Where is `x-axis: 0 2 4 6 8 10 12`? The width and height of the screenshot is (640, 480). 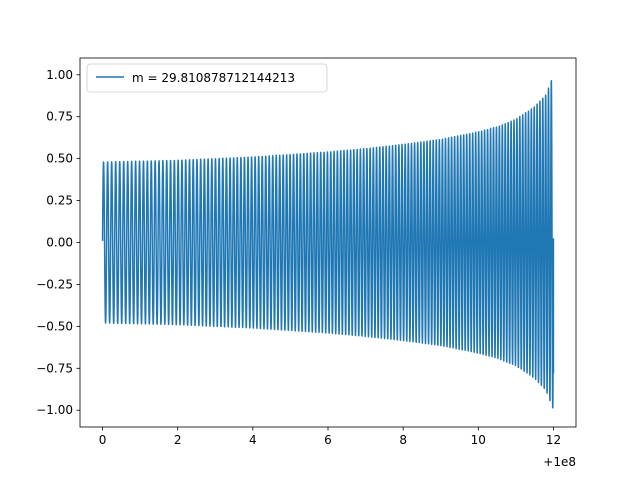
x-axis: 0 2 4 6 8 10 12 is located at coordinates (330, 437).